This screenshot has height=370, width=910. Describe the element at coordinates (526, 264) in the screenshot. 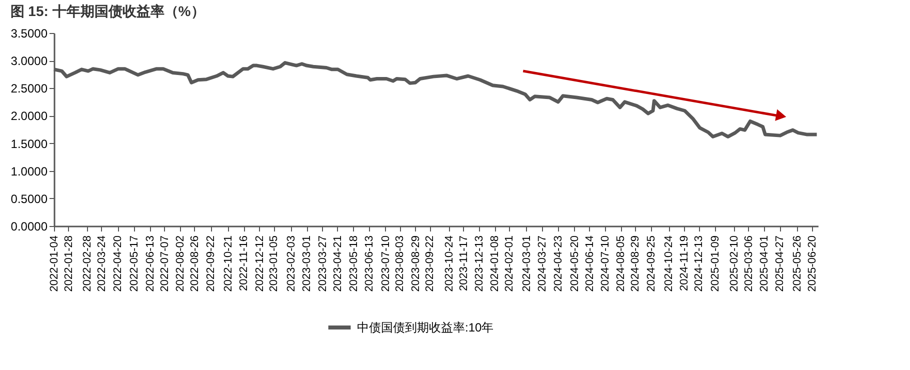

I see `x-tick-label: 2024-03-01` at that location.